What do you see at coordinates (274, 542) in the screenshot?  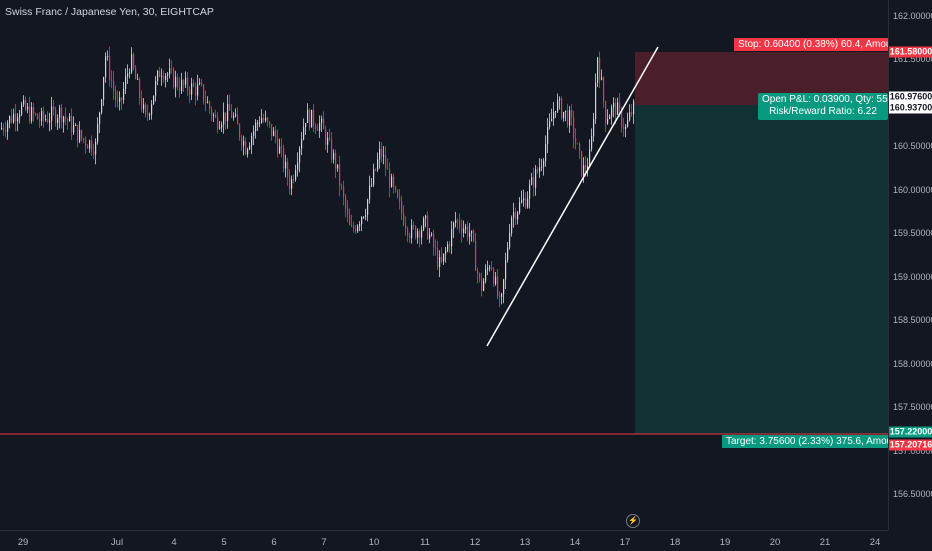 I see `time-tick: 6` at bounding box center [274, 542].